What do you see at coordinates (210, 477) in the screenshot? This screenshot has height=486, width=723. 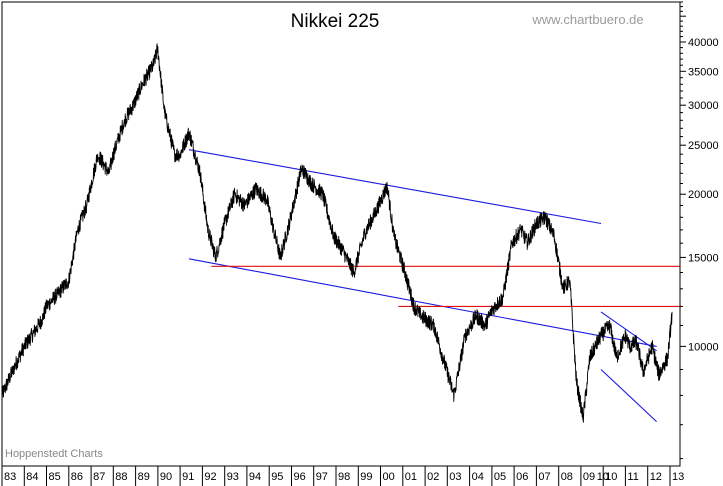 I see `x-tick-label: 92` at bounding box center [210, 477].